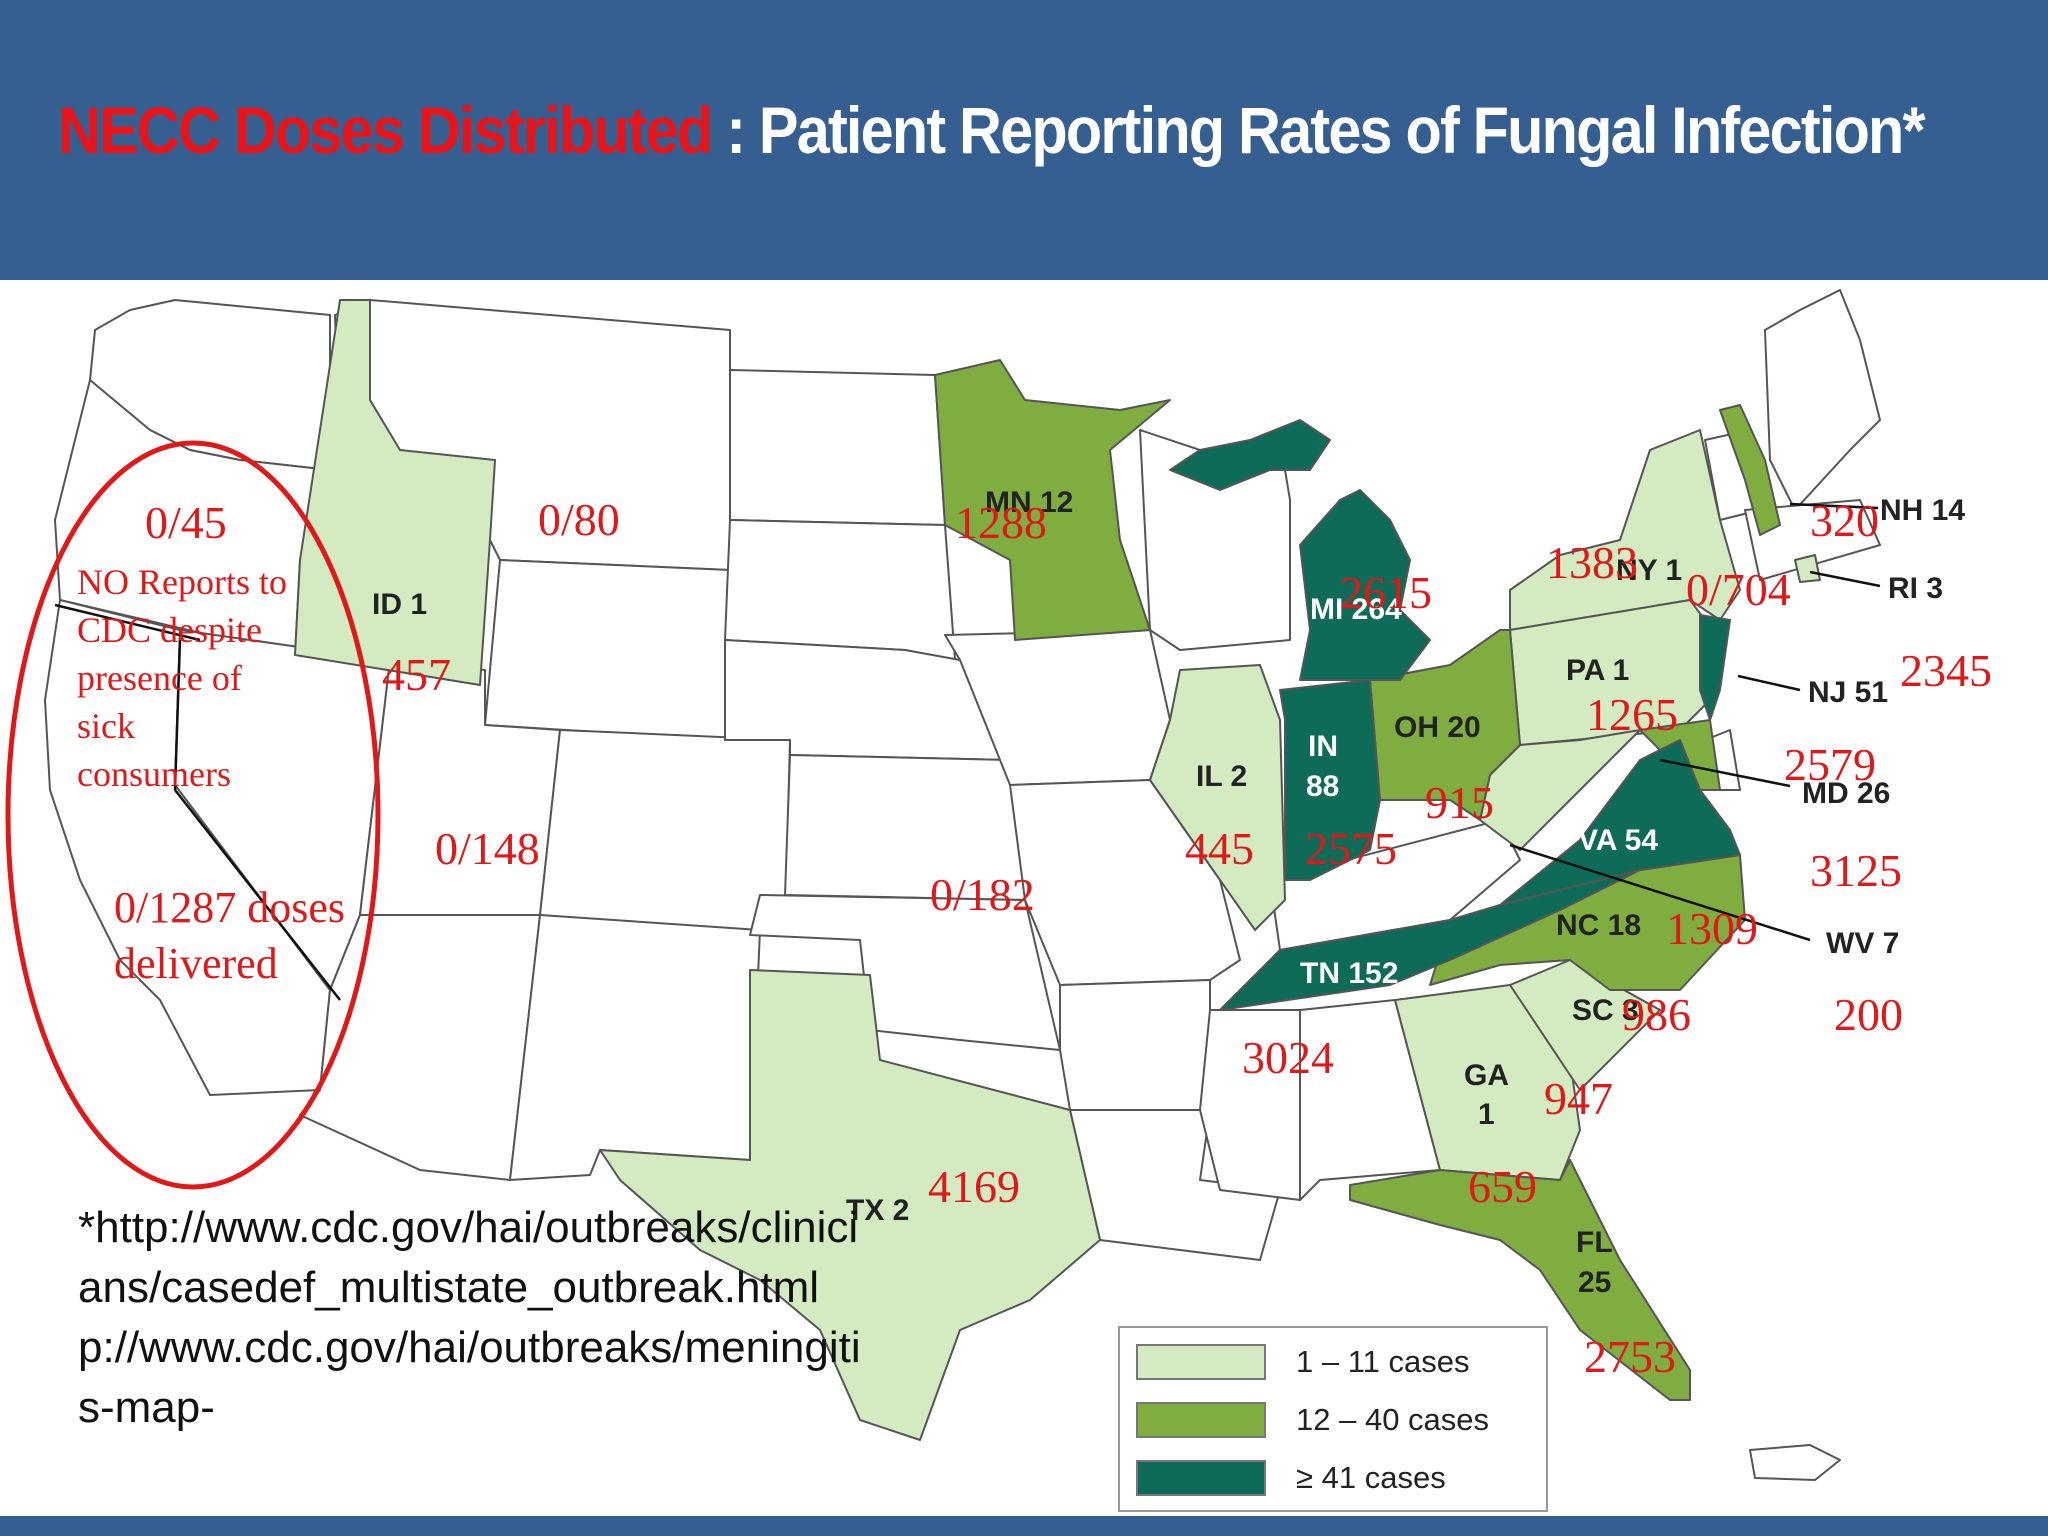  Describe the element at coordinates (487, 848) in the screenshot. I see `dose-number: 0/148` at that location.